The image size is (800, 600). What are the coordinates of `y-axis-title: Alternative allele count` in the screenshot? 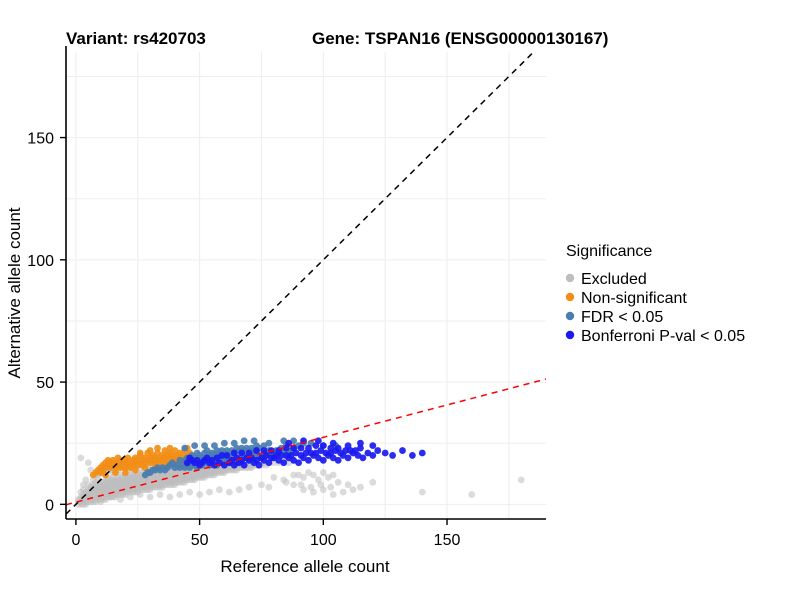 It's located at (14, 292).